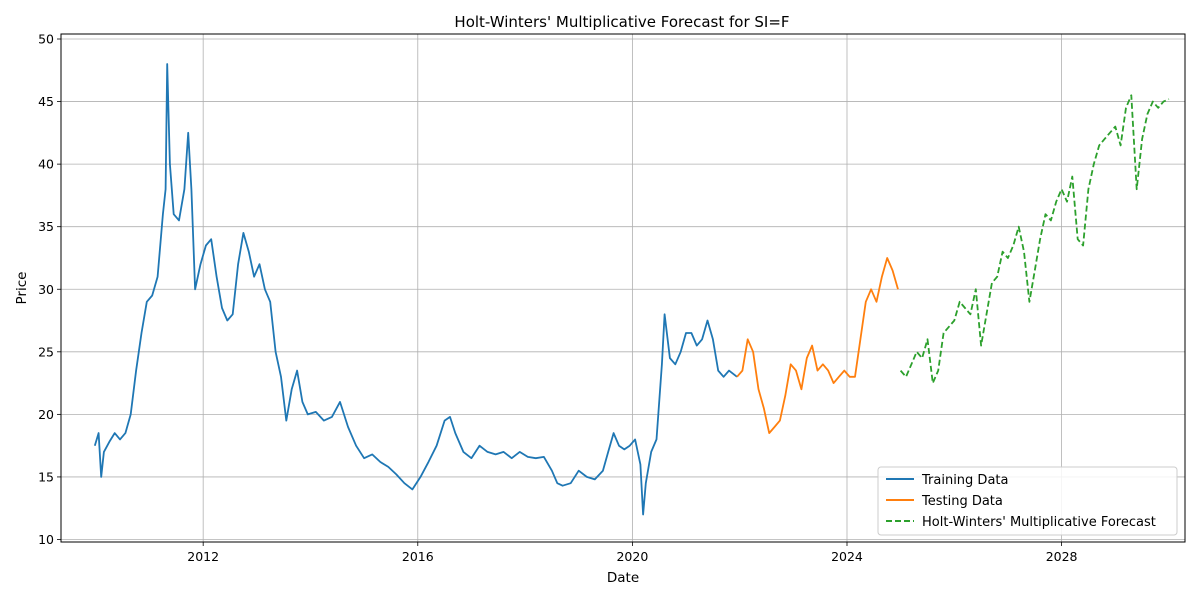  I want to click on y-axis-ticks: 10 15 20 25 30 35 40 45 50, so click(49, 289).